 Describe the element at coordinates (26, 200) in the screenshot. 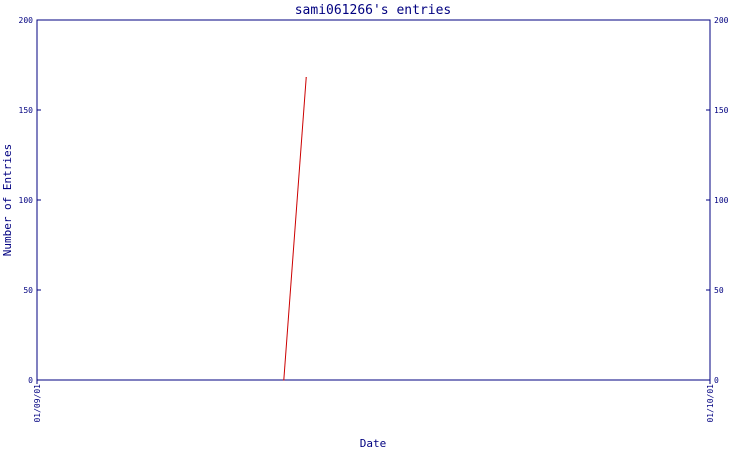

I see `y-tick-label: 100` at that location.